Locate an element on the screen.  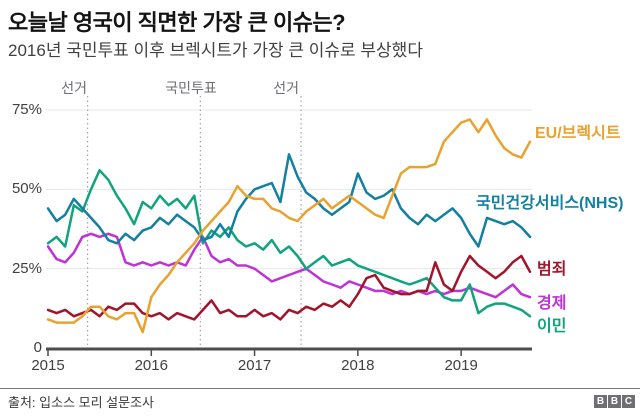
bbc-logo-block-2: B is located at coordinates (614, 401).